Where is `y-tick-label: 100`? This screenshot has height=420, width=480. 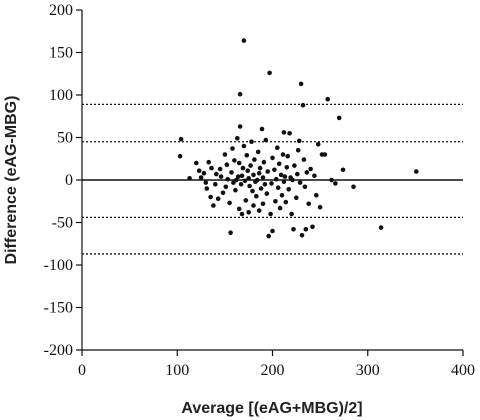
y-tick-label: 100 is located at coordinates (61, 95).